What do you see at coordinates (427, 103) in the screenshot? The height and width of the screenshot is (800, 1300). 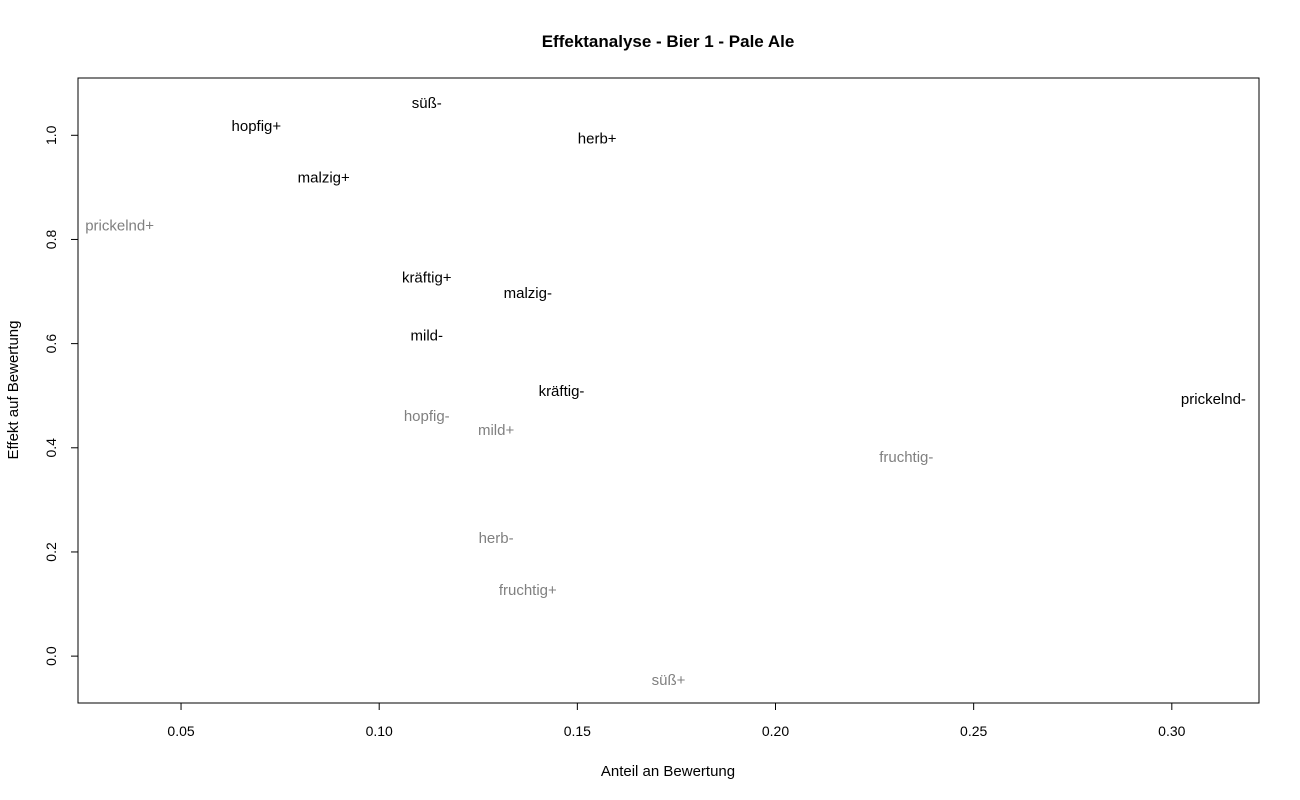 I see `point-label: süß-` at bounding box center [427, 103].